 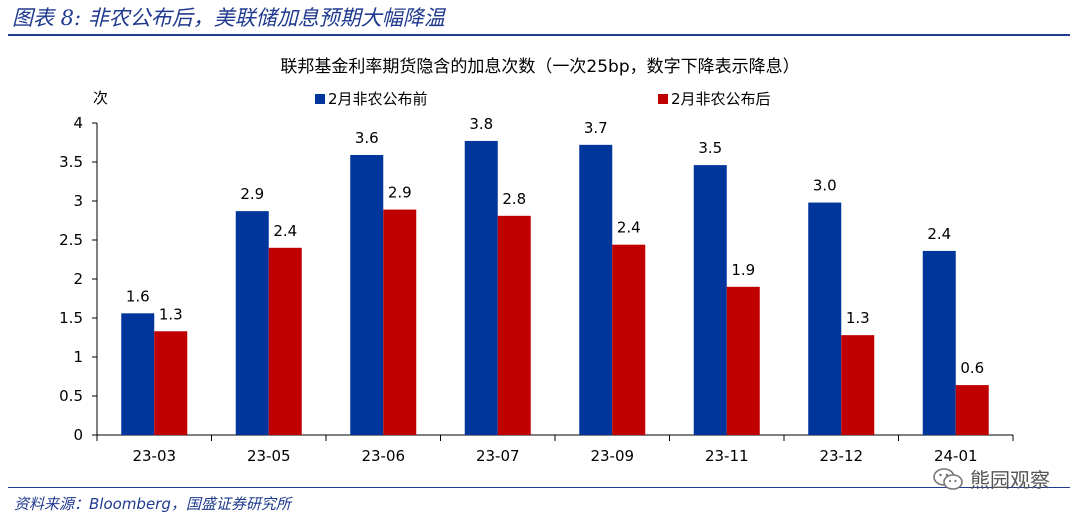 I want to click on y-tick-label: 3.5, so click(x=71, y=162).